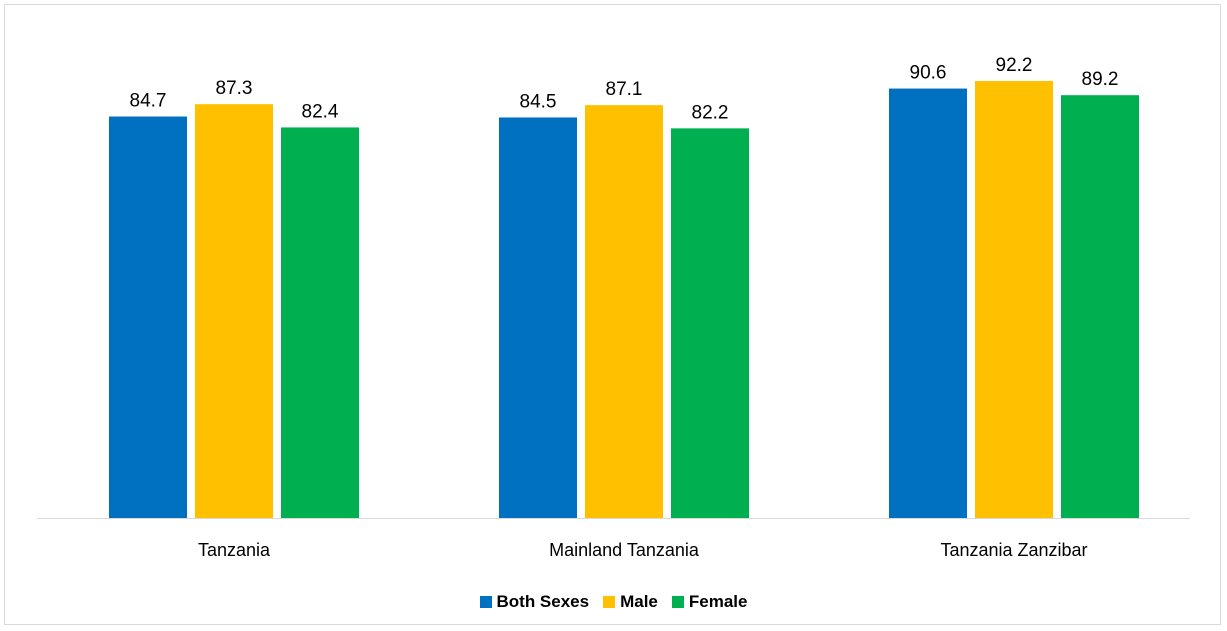  What do you see at coordinates (320, 322) in the screenshot?
I see `bar-tanzania-female` at bounding box center [320, 322].